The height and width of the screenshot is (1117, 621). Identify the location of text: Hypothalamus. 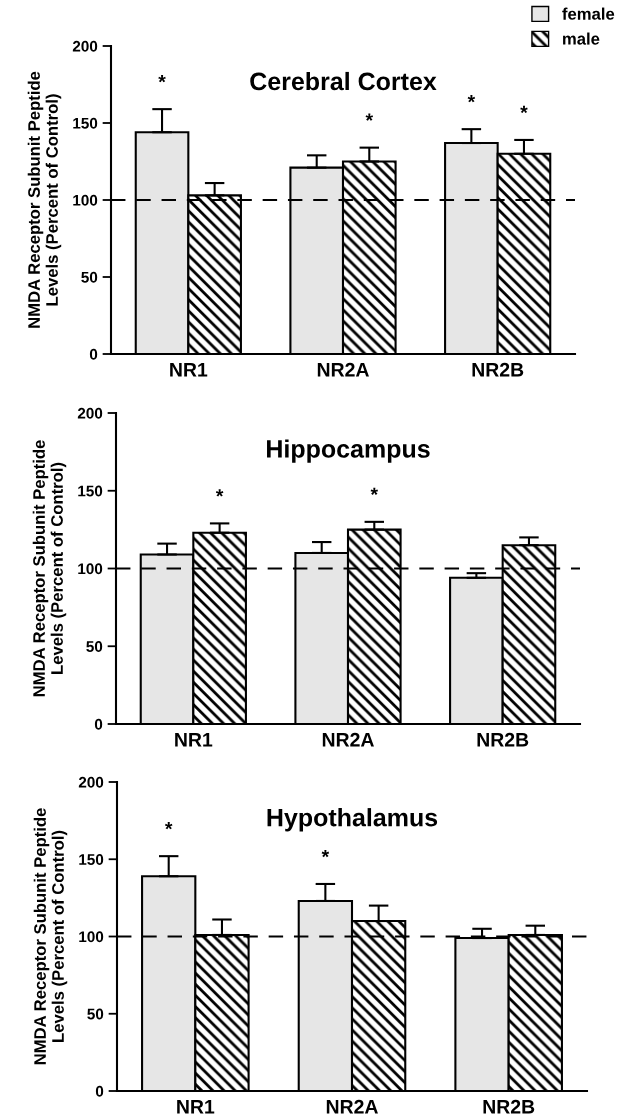
(352, 820).